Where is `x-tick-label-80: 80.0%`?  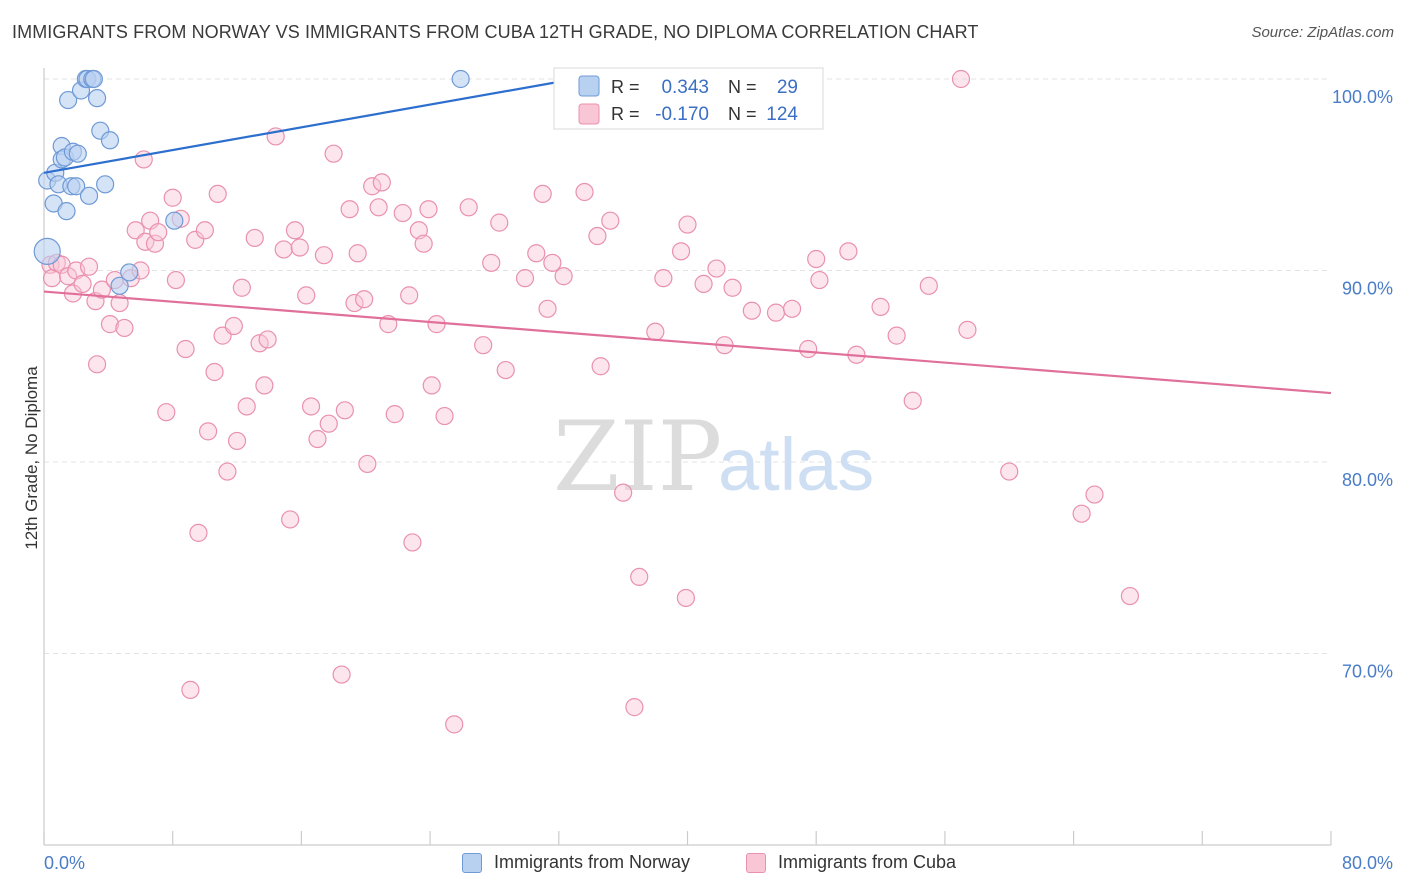 x-tick-label-80: 80.0% is located at coordinates (1367, 863).